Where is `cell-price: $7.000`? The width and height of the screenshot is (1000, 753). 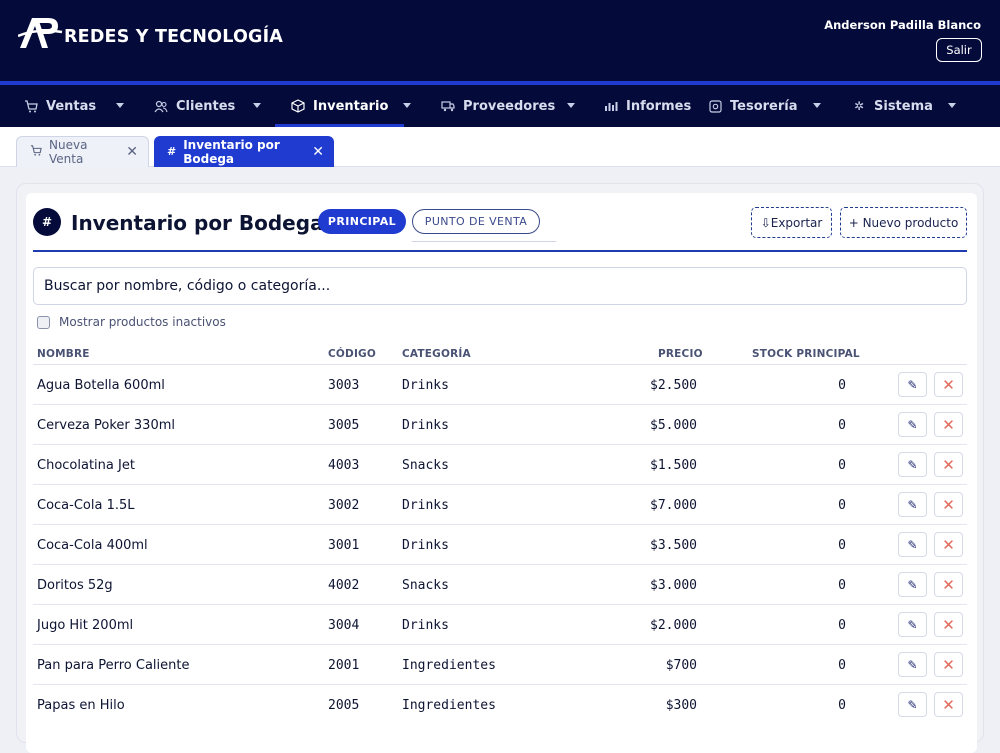 cell-price: $7.000 is located at coordinates (673, 505).